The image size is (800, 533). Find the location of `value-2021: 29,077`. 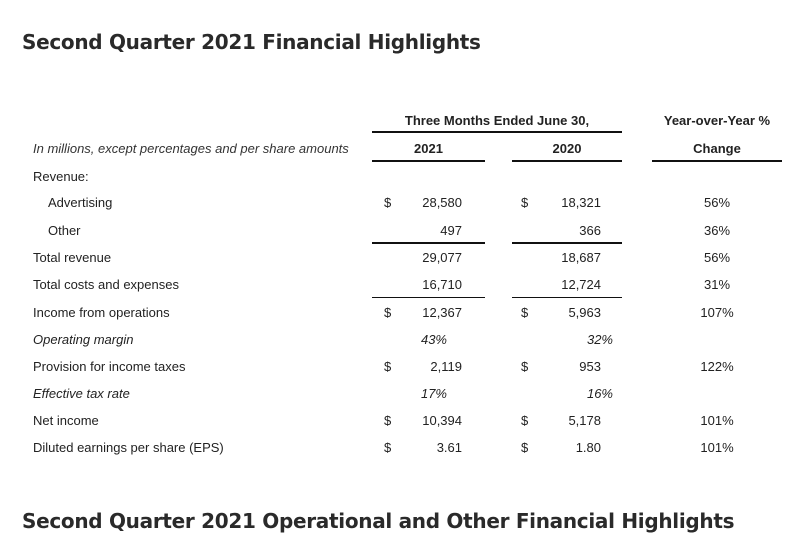

value-2021: 29,077 is located at coordinates (442, 257).